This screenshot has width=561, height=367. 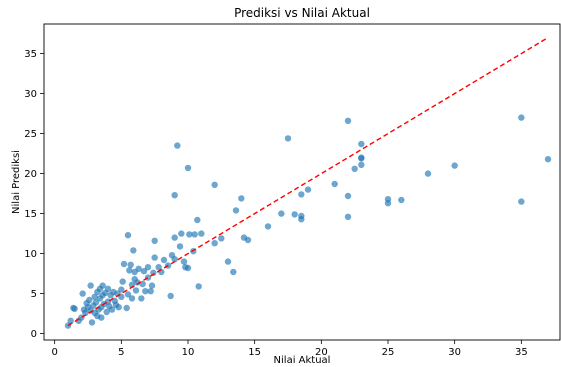 What do you see at coordinates (321, 352) in the screenshot?
I see `x-tick-label: 20` at bounding box center [321, 352].